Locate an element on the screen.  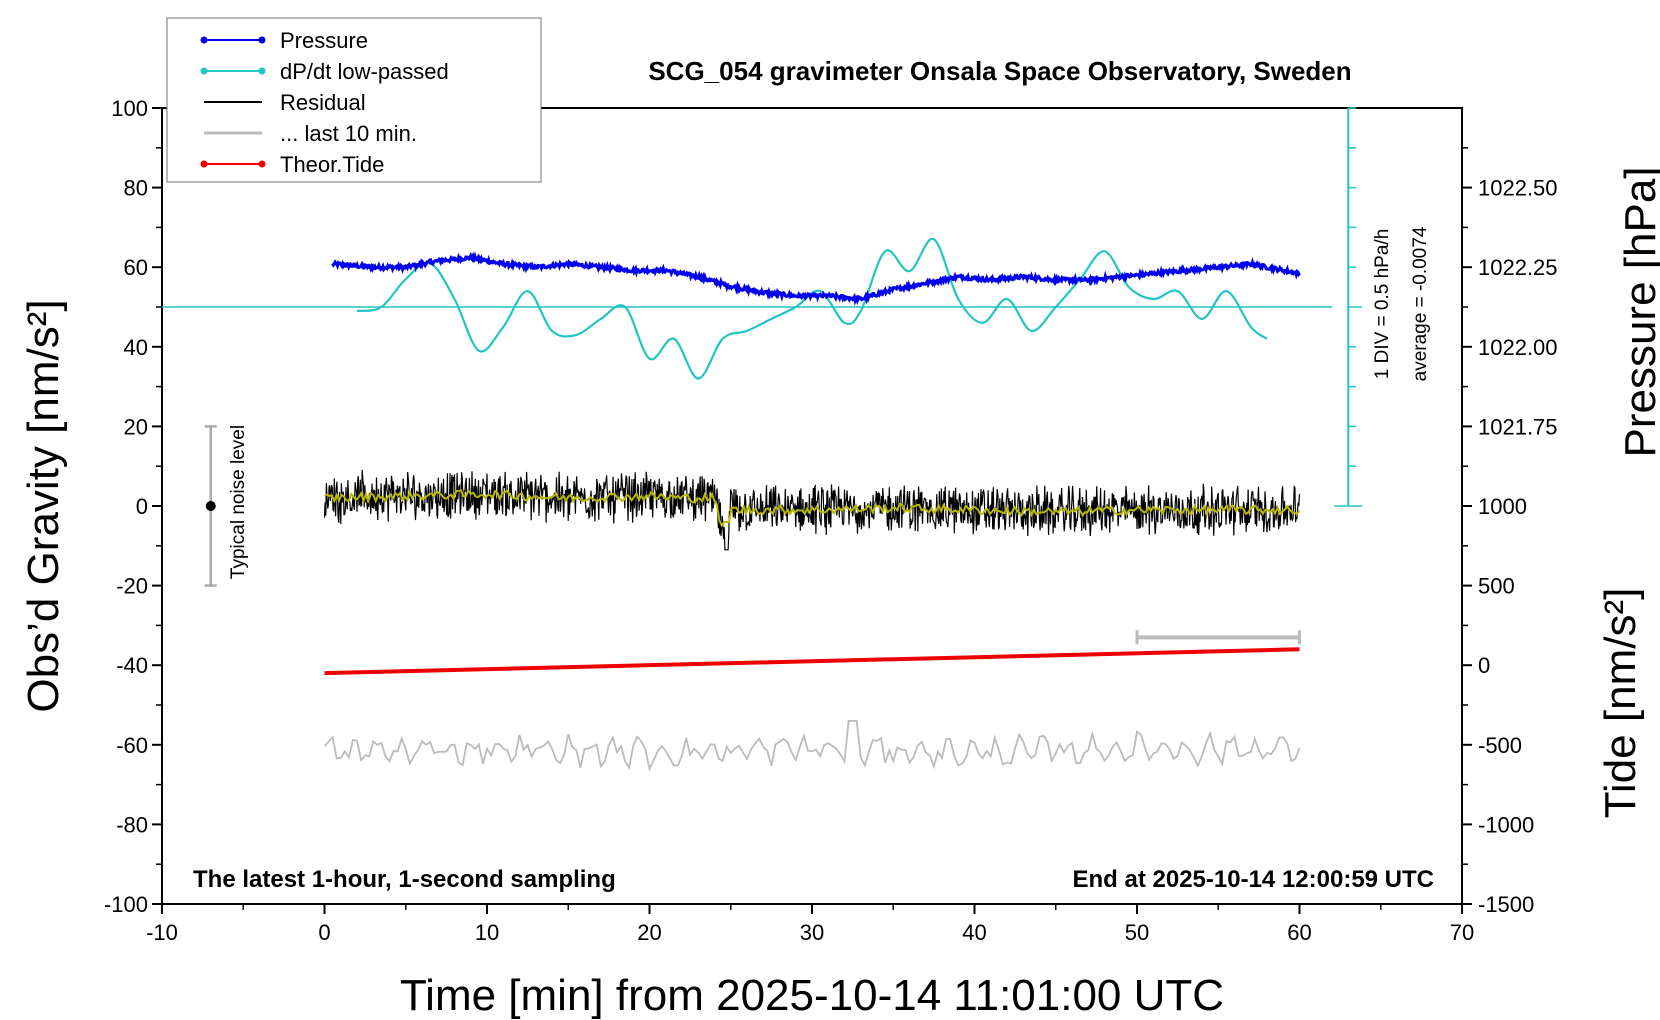
y-tick-label: 0 is located at coordinates (142, 506).